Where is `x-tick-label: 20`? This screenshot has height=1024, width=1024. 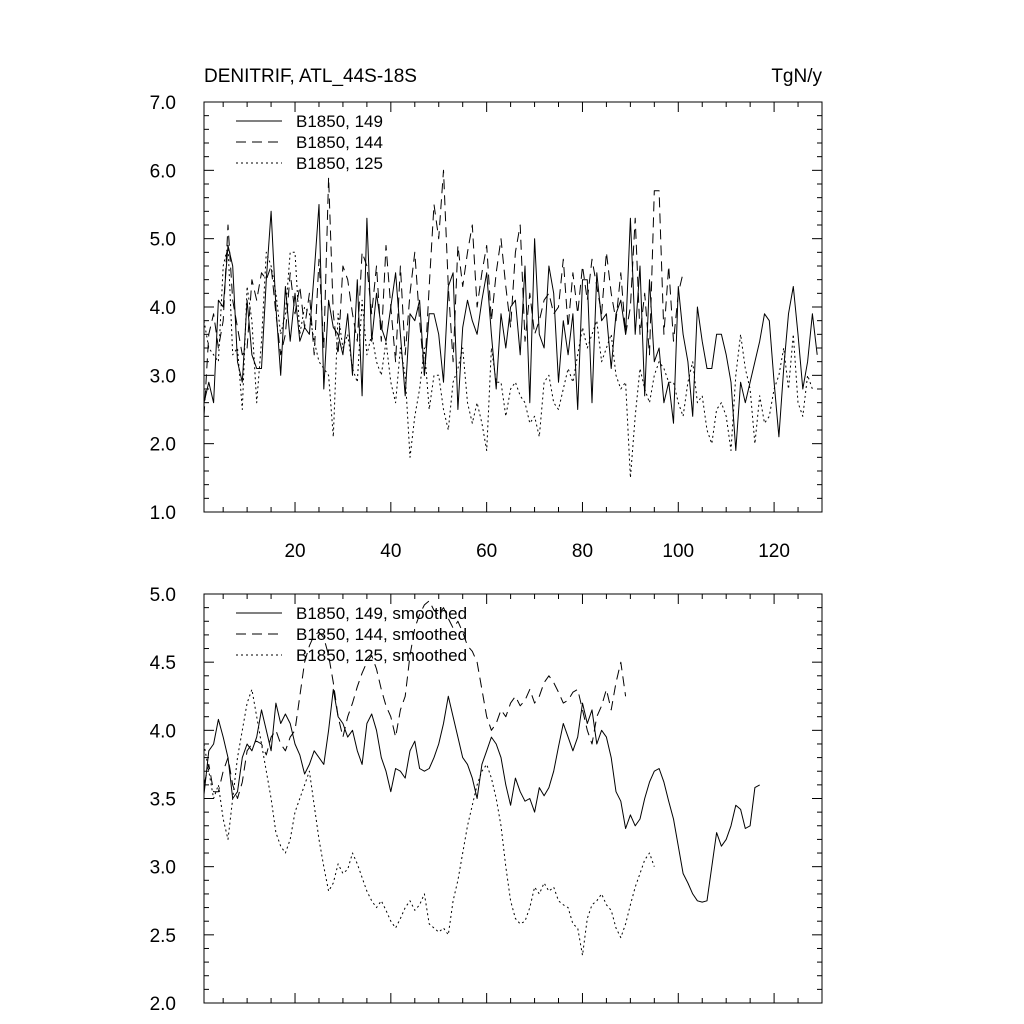
x-tick-label: 20 is located at coordinates (294, 551).